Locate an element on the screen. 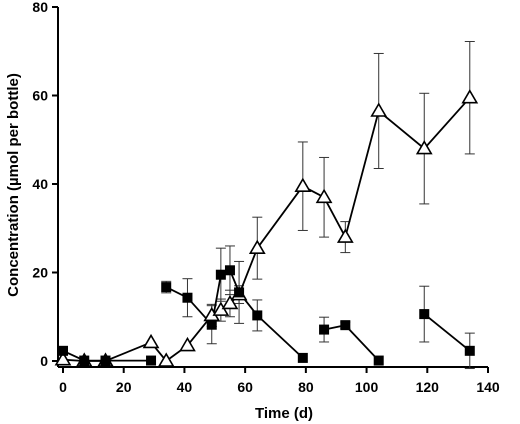  x-tick-label: 20 is located at coordinates (124, 387).